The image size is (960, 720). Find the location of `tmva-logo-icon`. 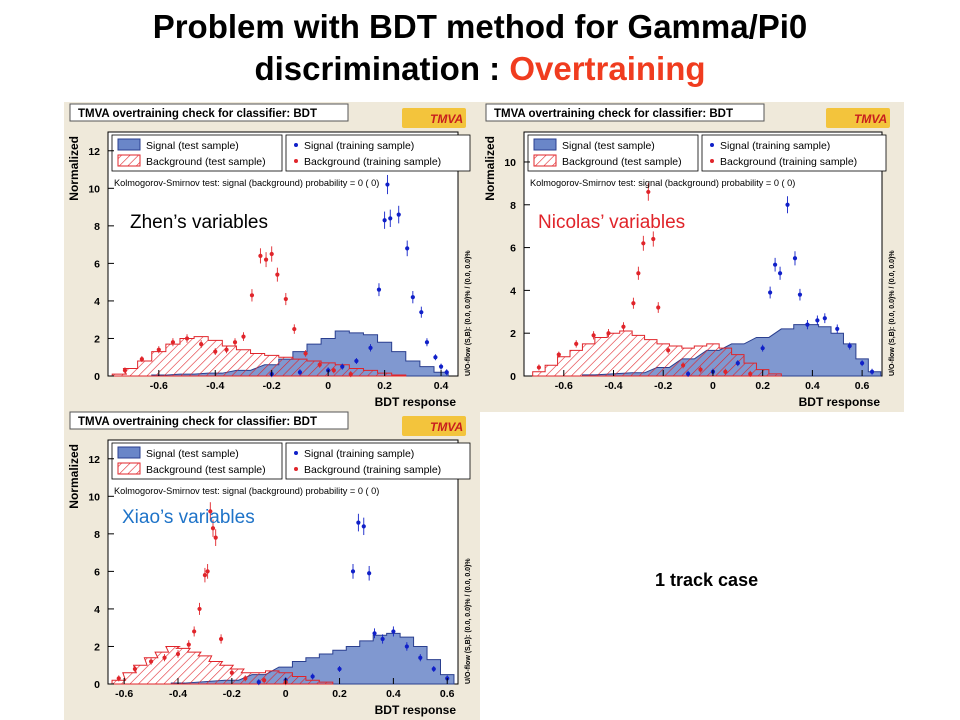

tmva-logo-icon is located at coordinates (434, 118).